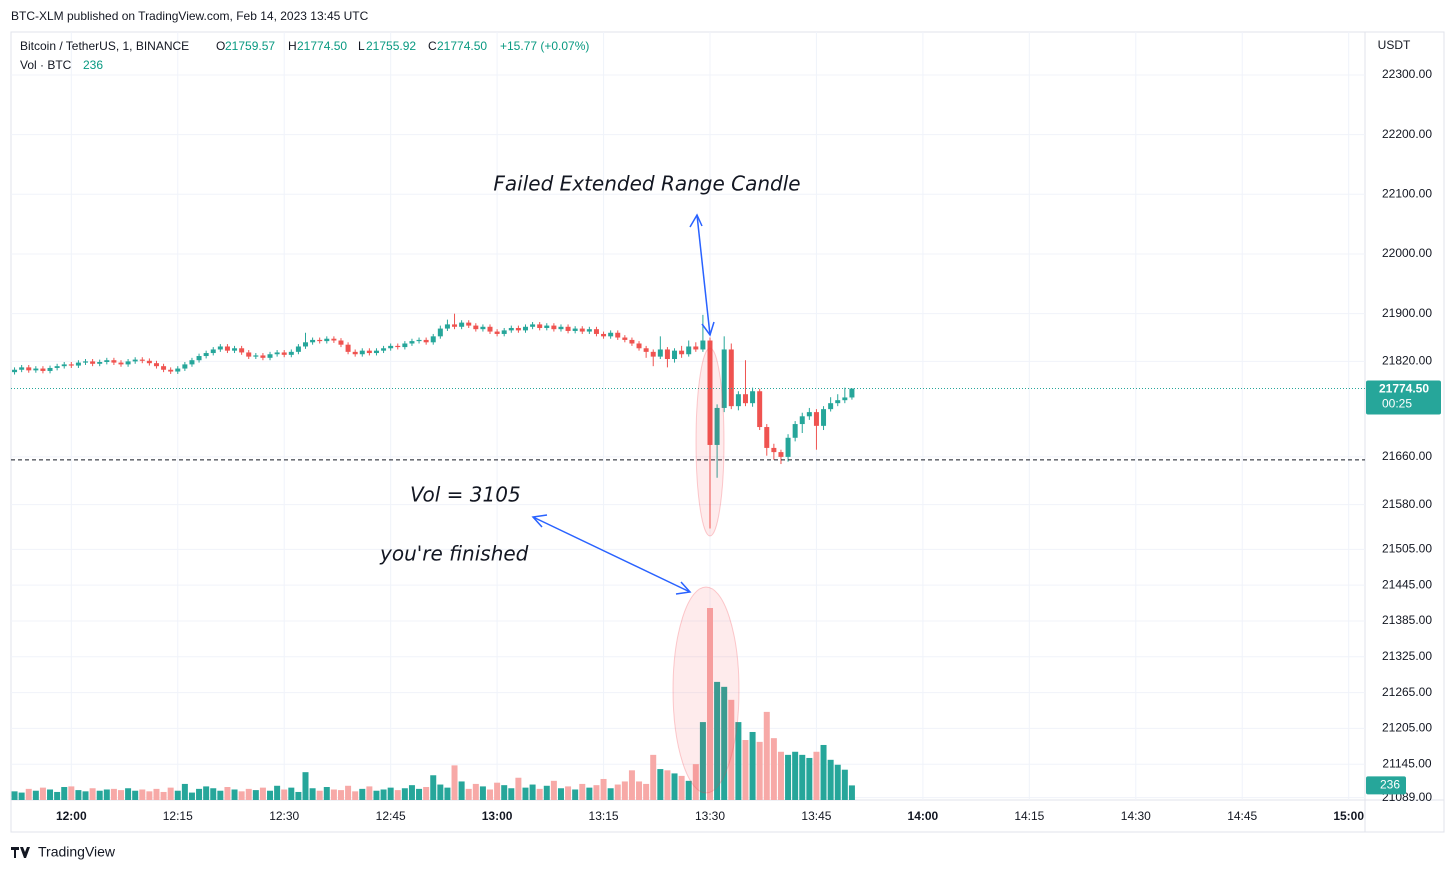  Describe the element at coordinates (465, 495) in the screenshot. I see `annotation: Vol = 3105` at that location.